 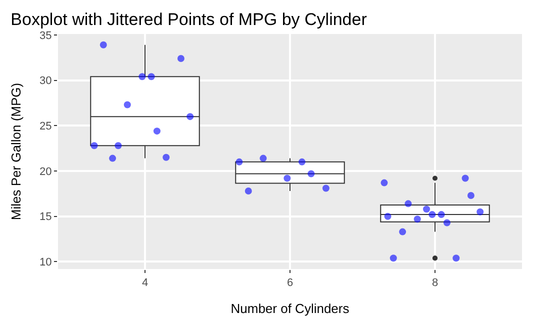 I want to click on x-axis-title: Number of Cylinders, so click(x=290, y=308).